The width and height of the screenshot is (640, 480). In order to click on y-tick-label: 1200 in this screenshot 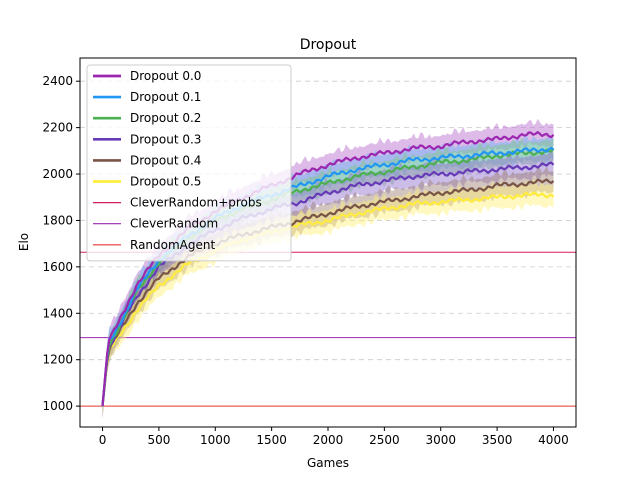, I will do `click(57, 360)`.